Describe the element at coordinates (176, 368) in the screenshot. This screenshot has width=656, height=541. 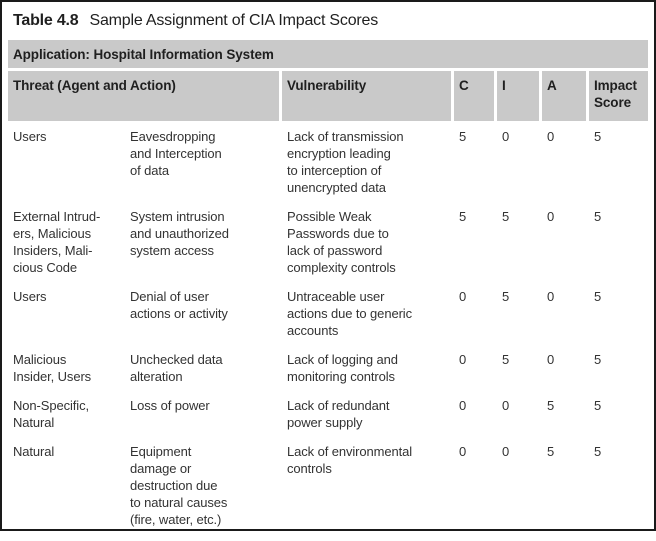
I see `threat-action: Unchecked data alteration` at that location.